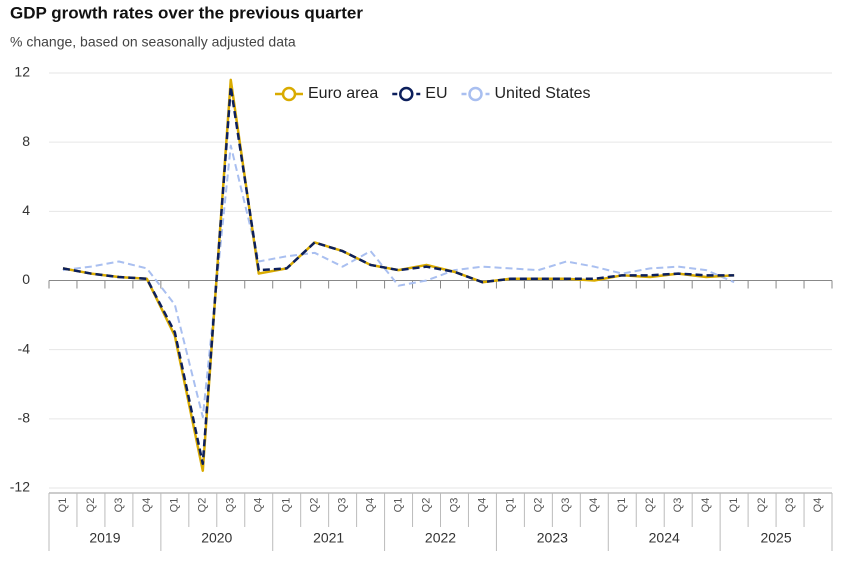 Image resolution: width=843 pixels, height=567 pixels. I want to click on x-group-label: 2020, so click(216, 538).